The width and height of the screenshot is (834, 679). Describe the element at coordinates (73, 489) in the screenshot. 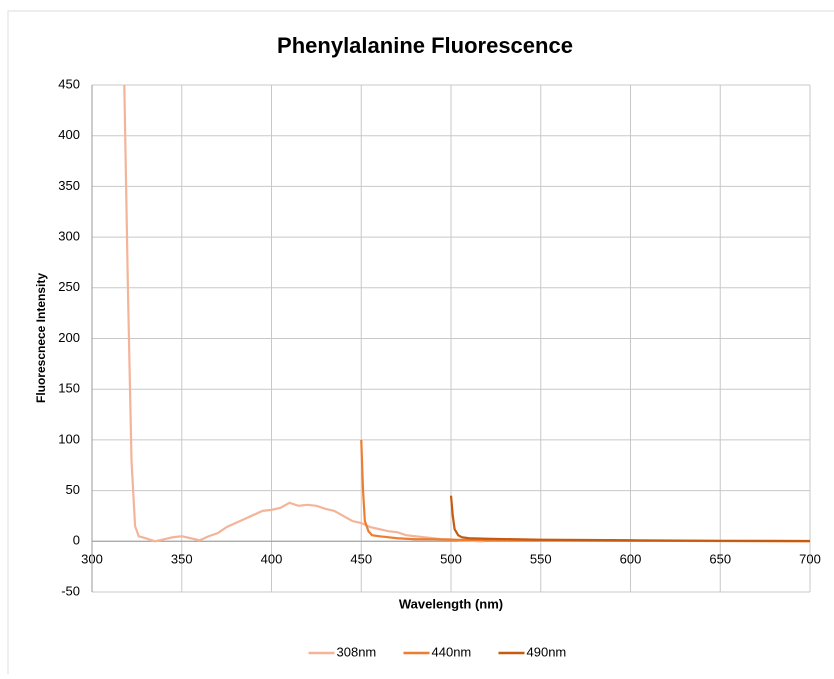

I see `y-tick-label: 50` at that location.